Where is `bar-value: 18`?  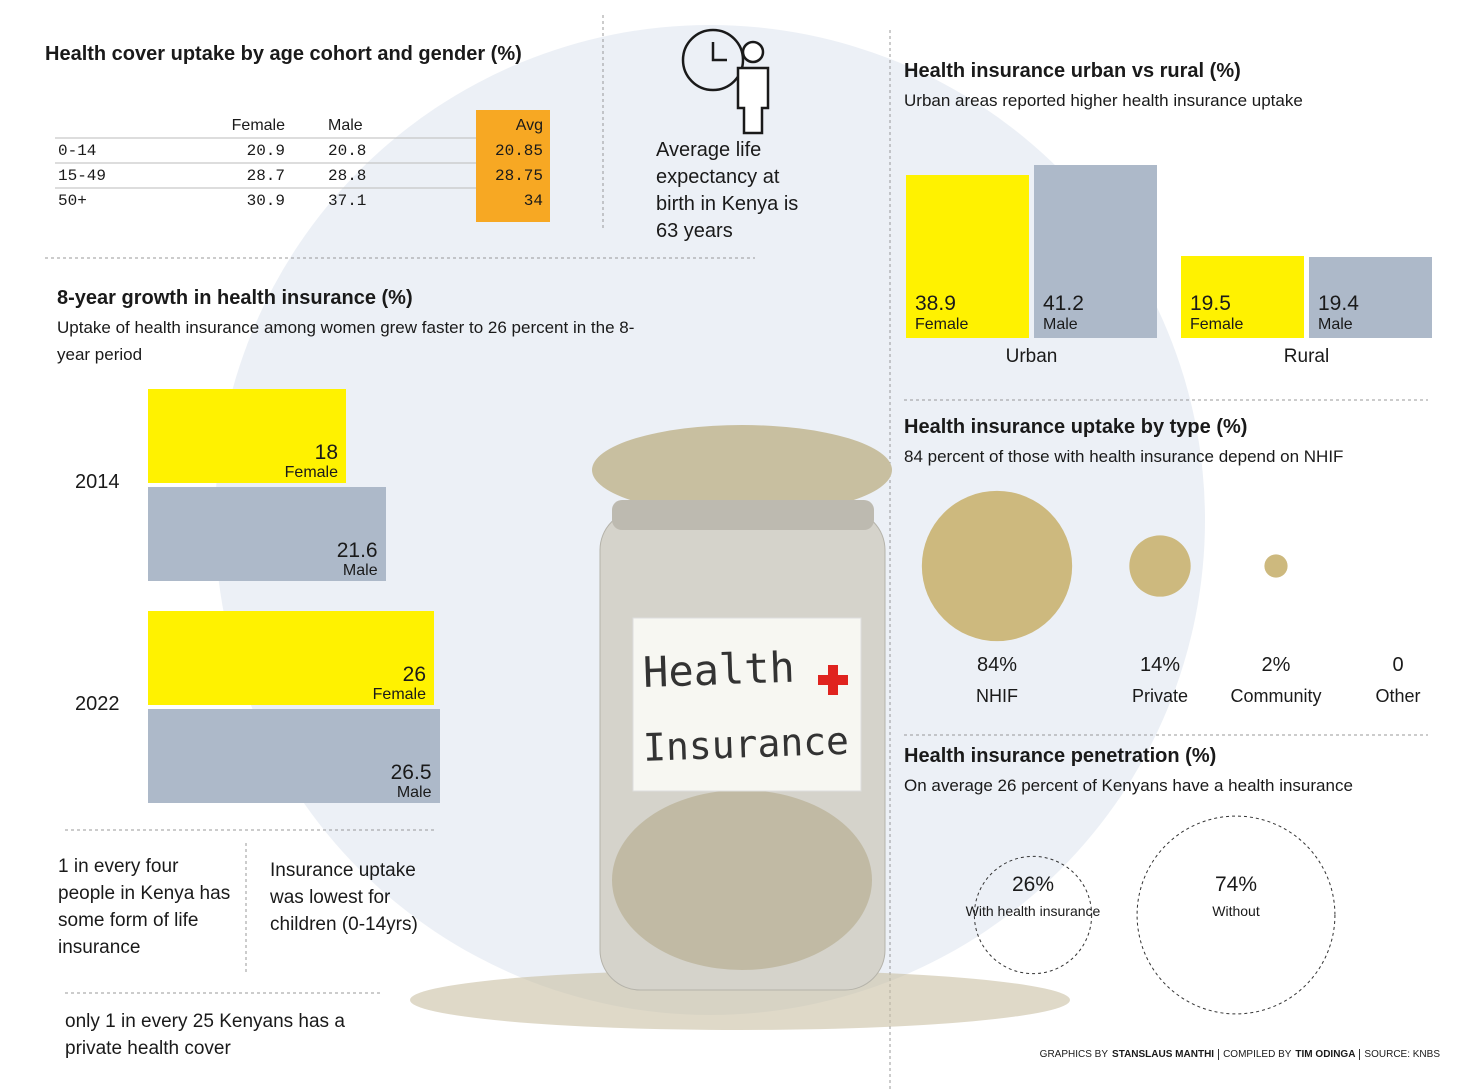
bar-value: 18 is located at coordinates (326, 452).